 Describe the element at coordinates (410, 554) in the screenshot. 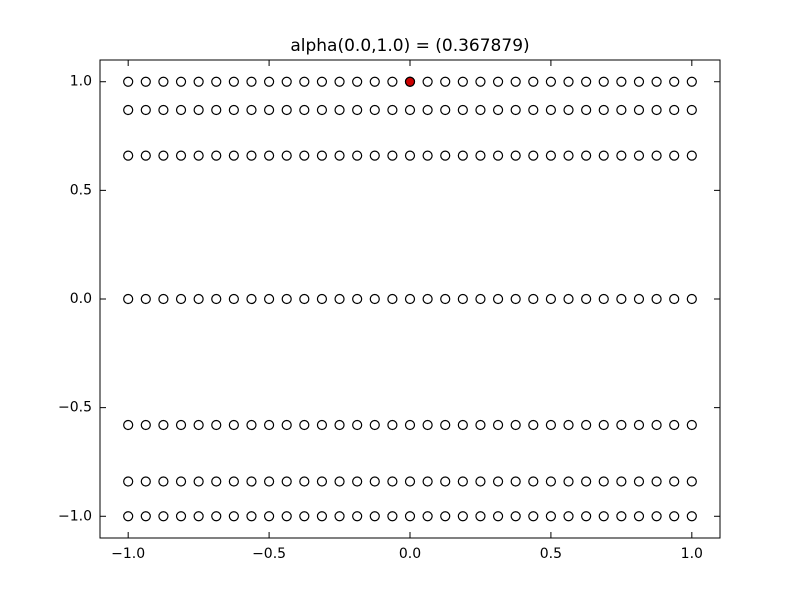

I see `x-tick-label: 0.0` at that location.